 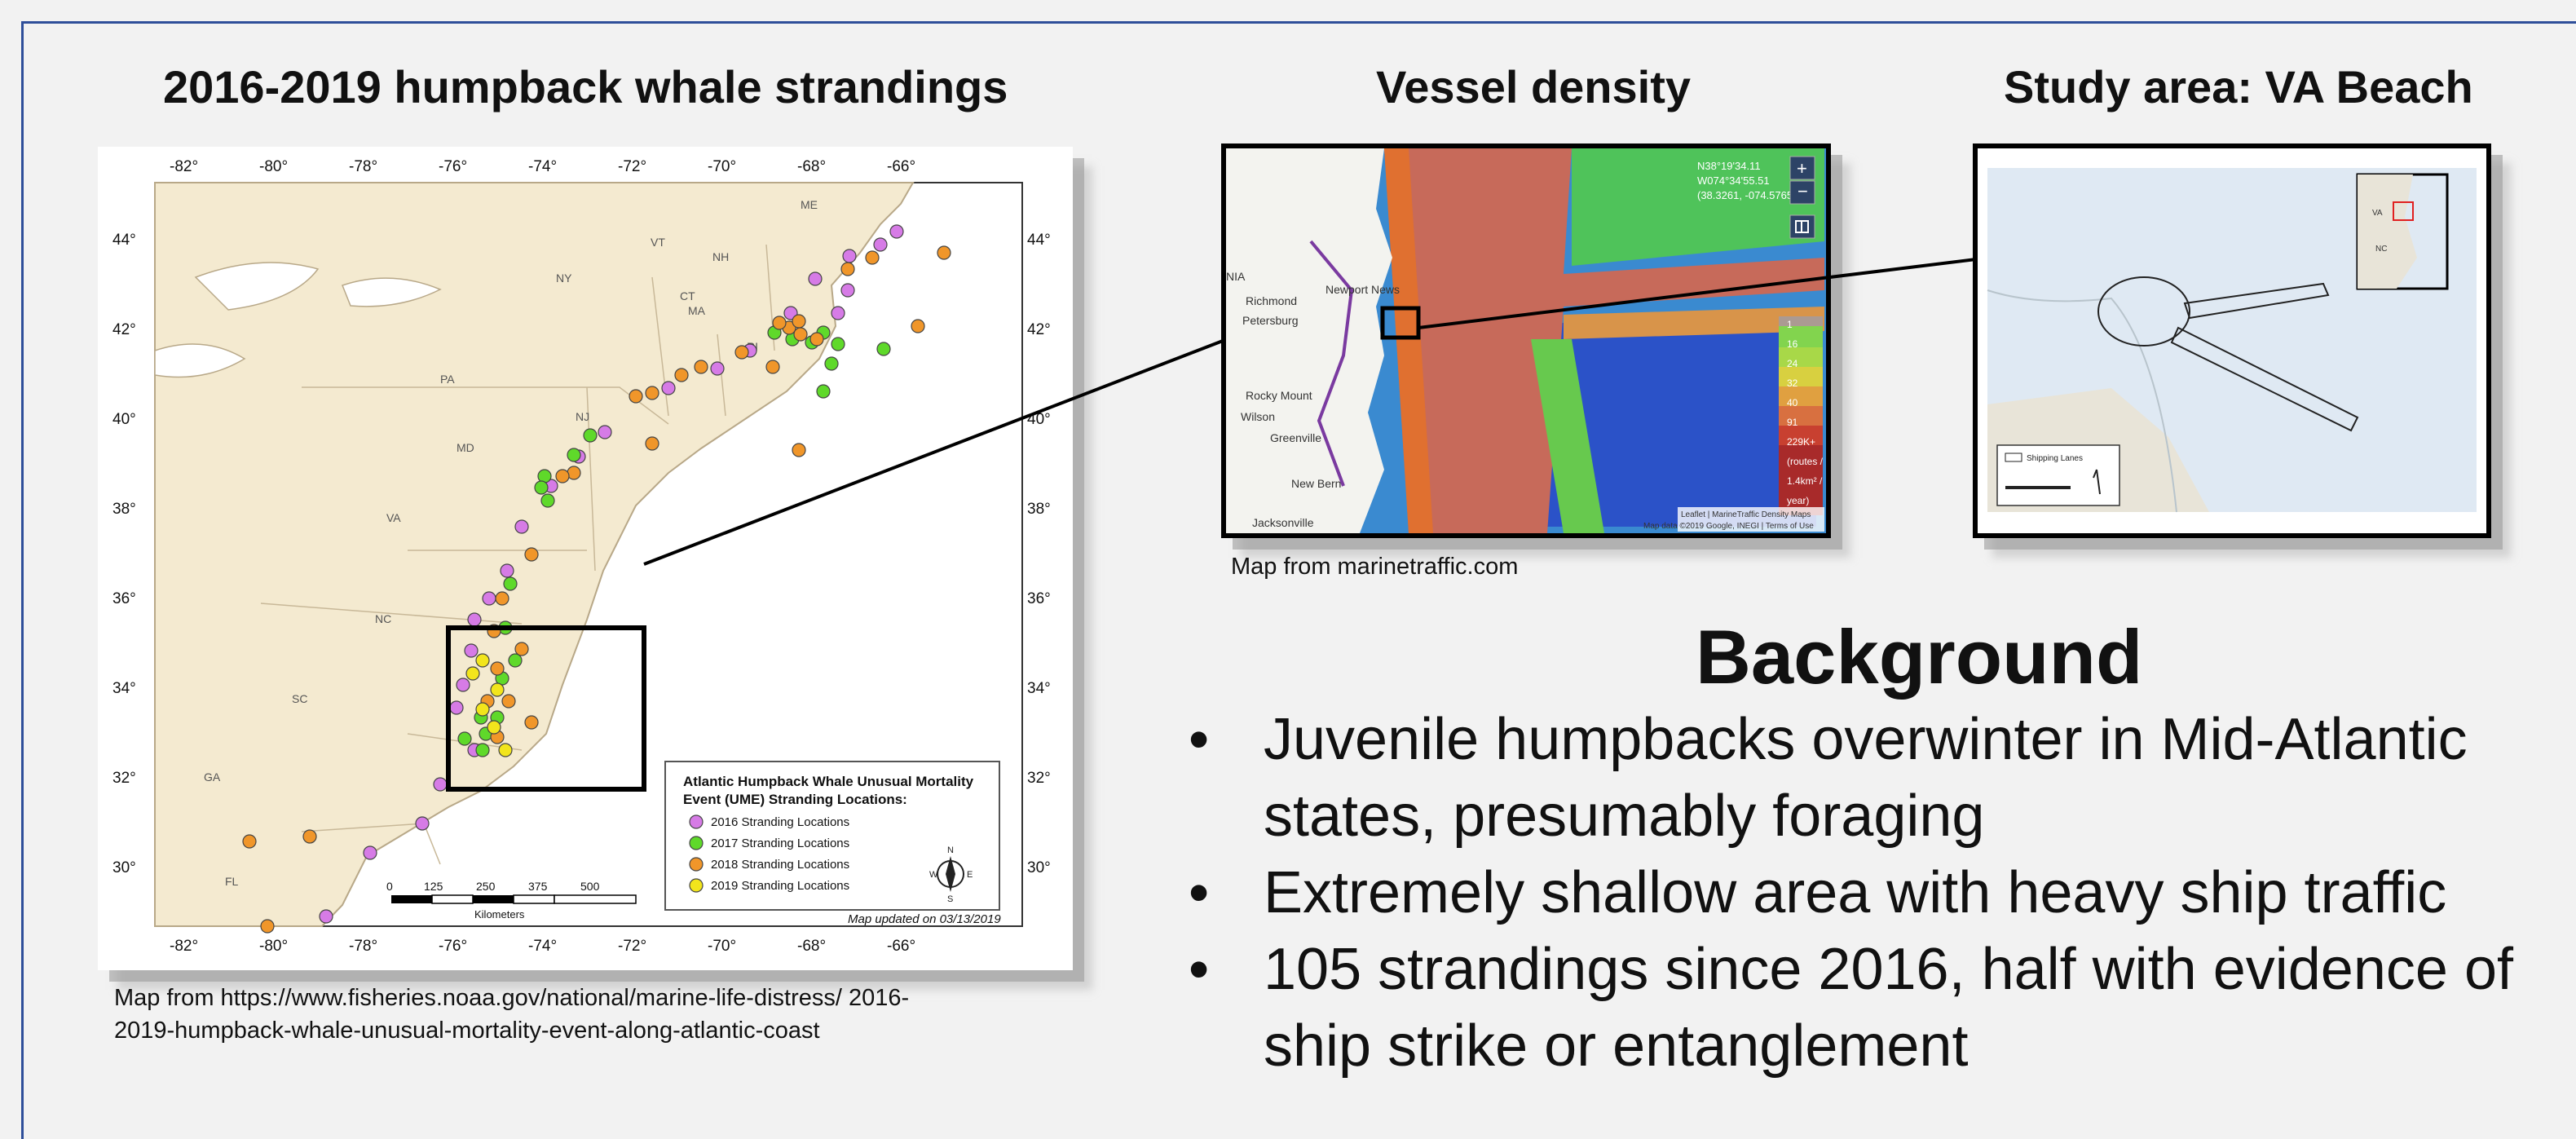 What do you see at coordinates (546, 708) in the screenshot?
I see `study-area-box` at bounding box center [546, 708].